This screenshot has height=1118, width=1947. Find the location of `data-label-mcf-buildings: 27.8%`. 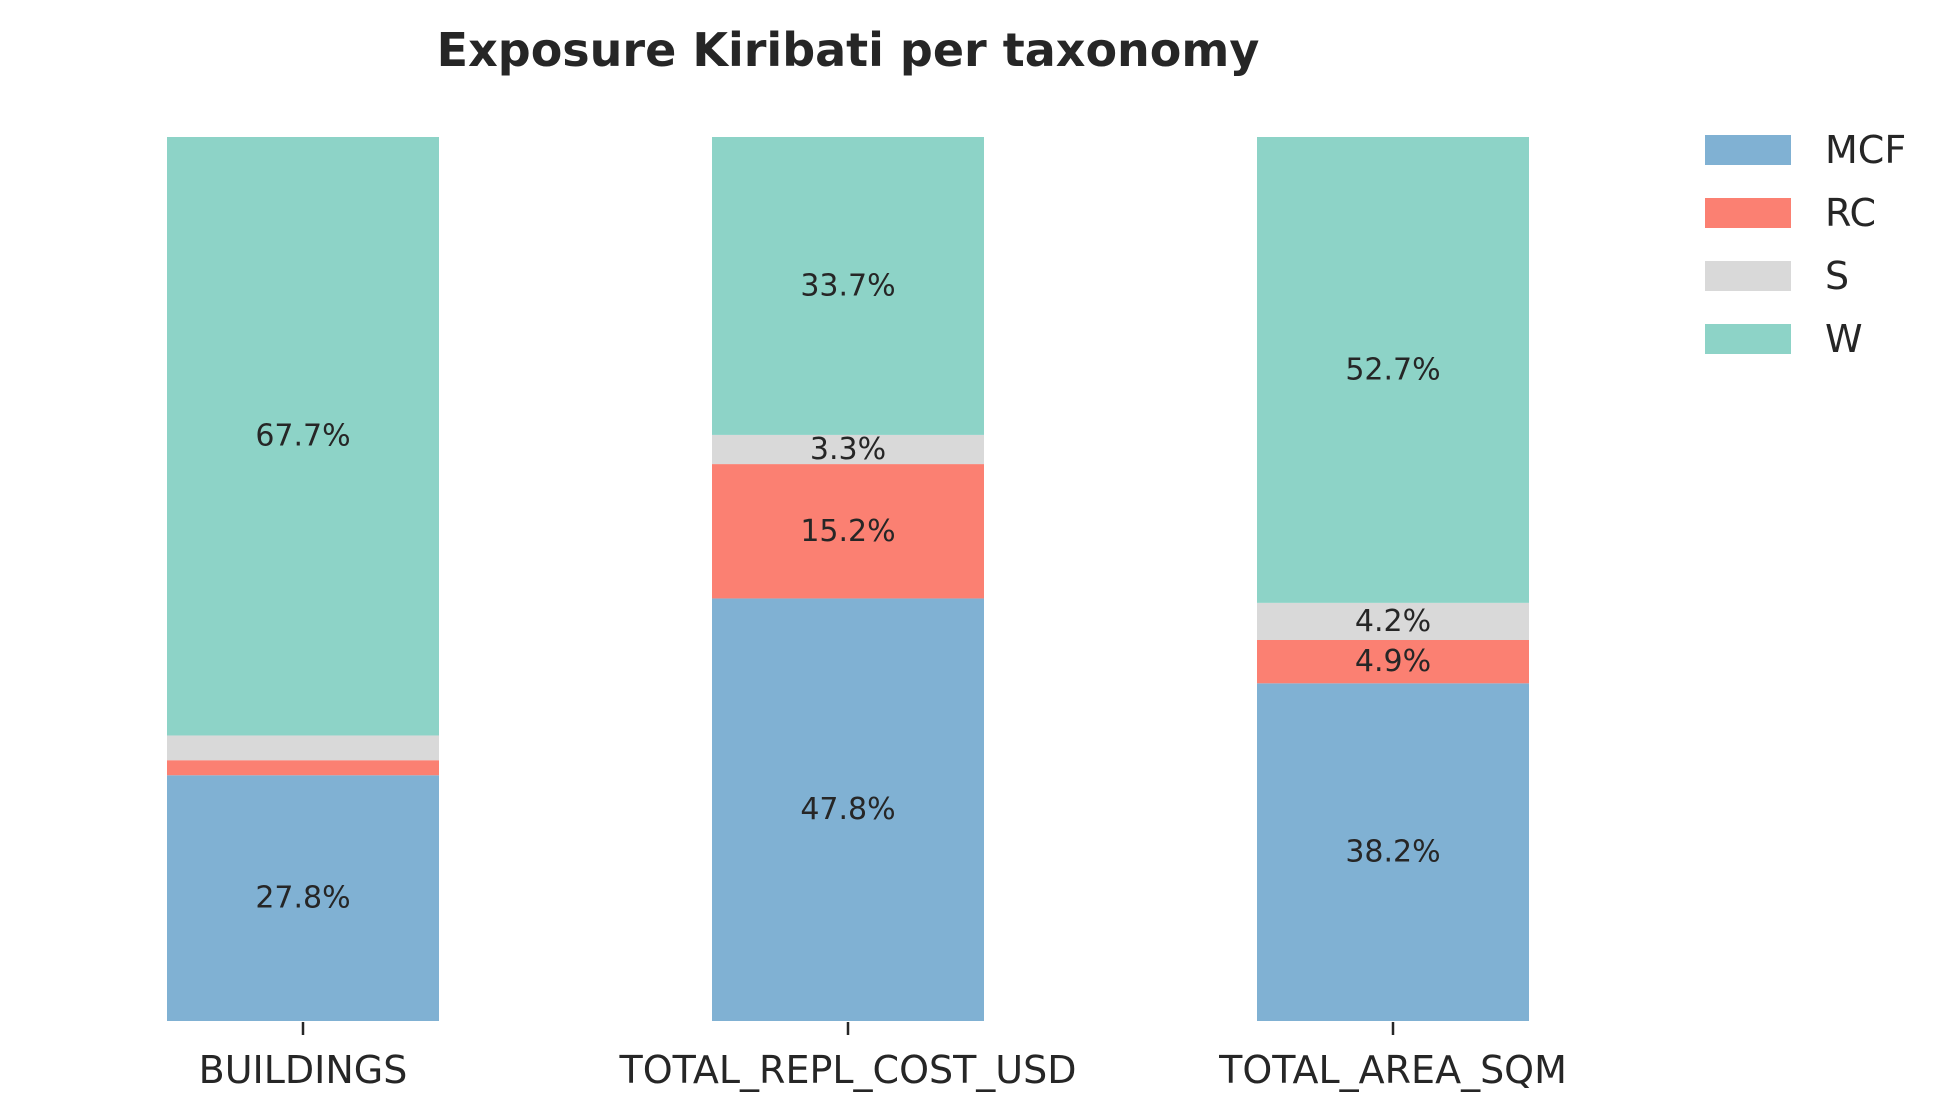

data-label-mcf-buildings: 27.8% is located at coordinates (302, 898).